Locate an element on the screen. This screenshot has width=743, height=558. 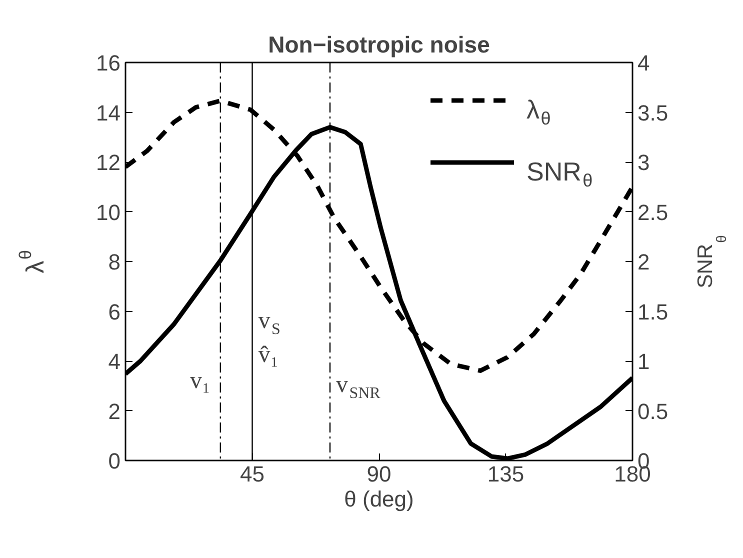
x-axis-title: θ (deg) is located at coordinates (379, 499).